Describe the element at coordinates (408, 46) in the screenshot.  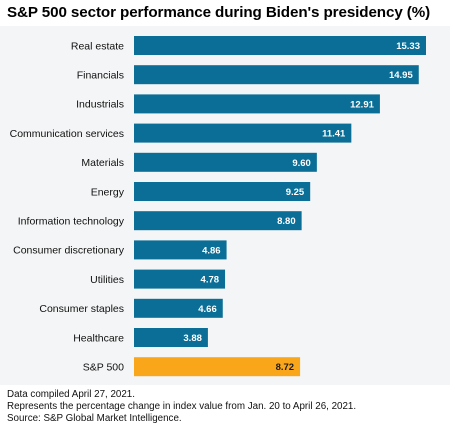
I see `value-label: 15.33` at that location.